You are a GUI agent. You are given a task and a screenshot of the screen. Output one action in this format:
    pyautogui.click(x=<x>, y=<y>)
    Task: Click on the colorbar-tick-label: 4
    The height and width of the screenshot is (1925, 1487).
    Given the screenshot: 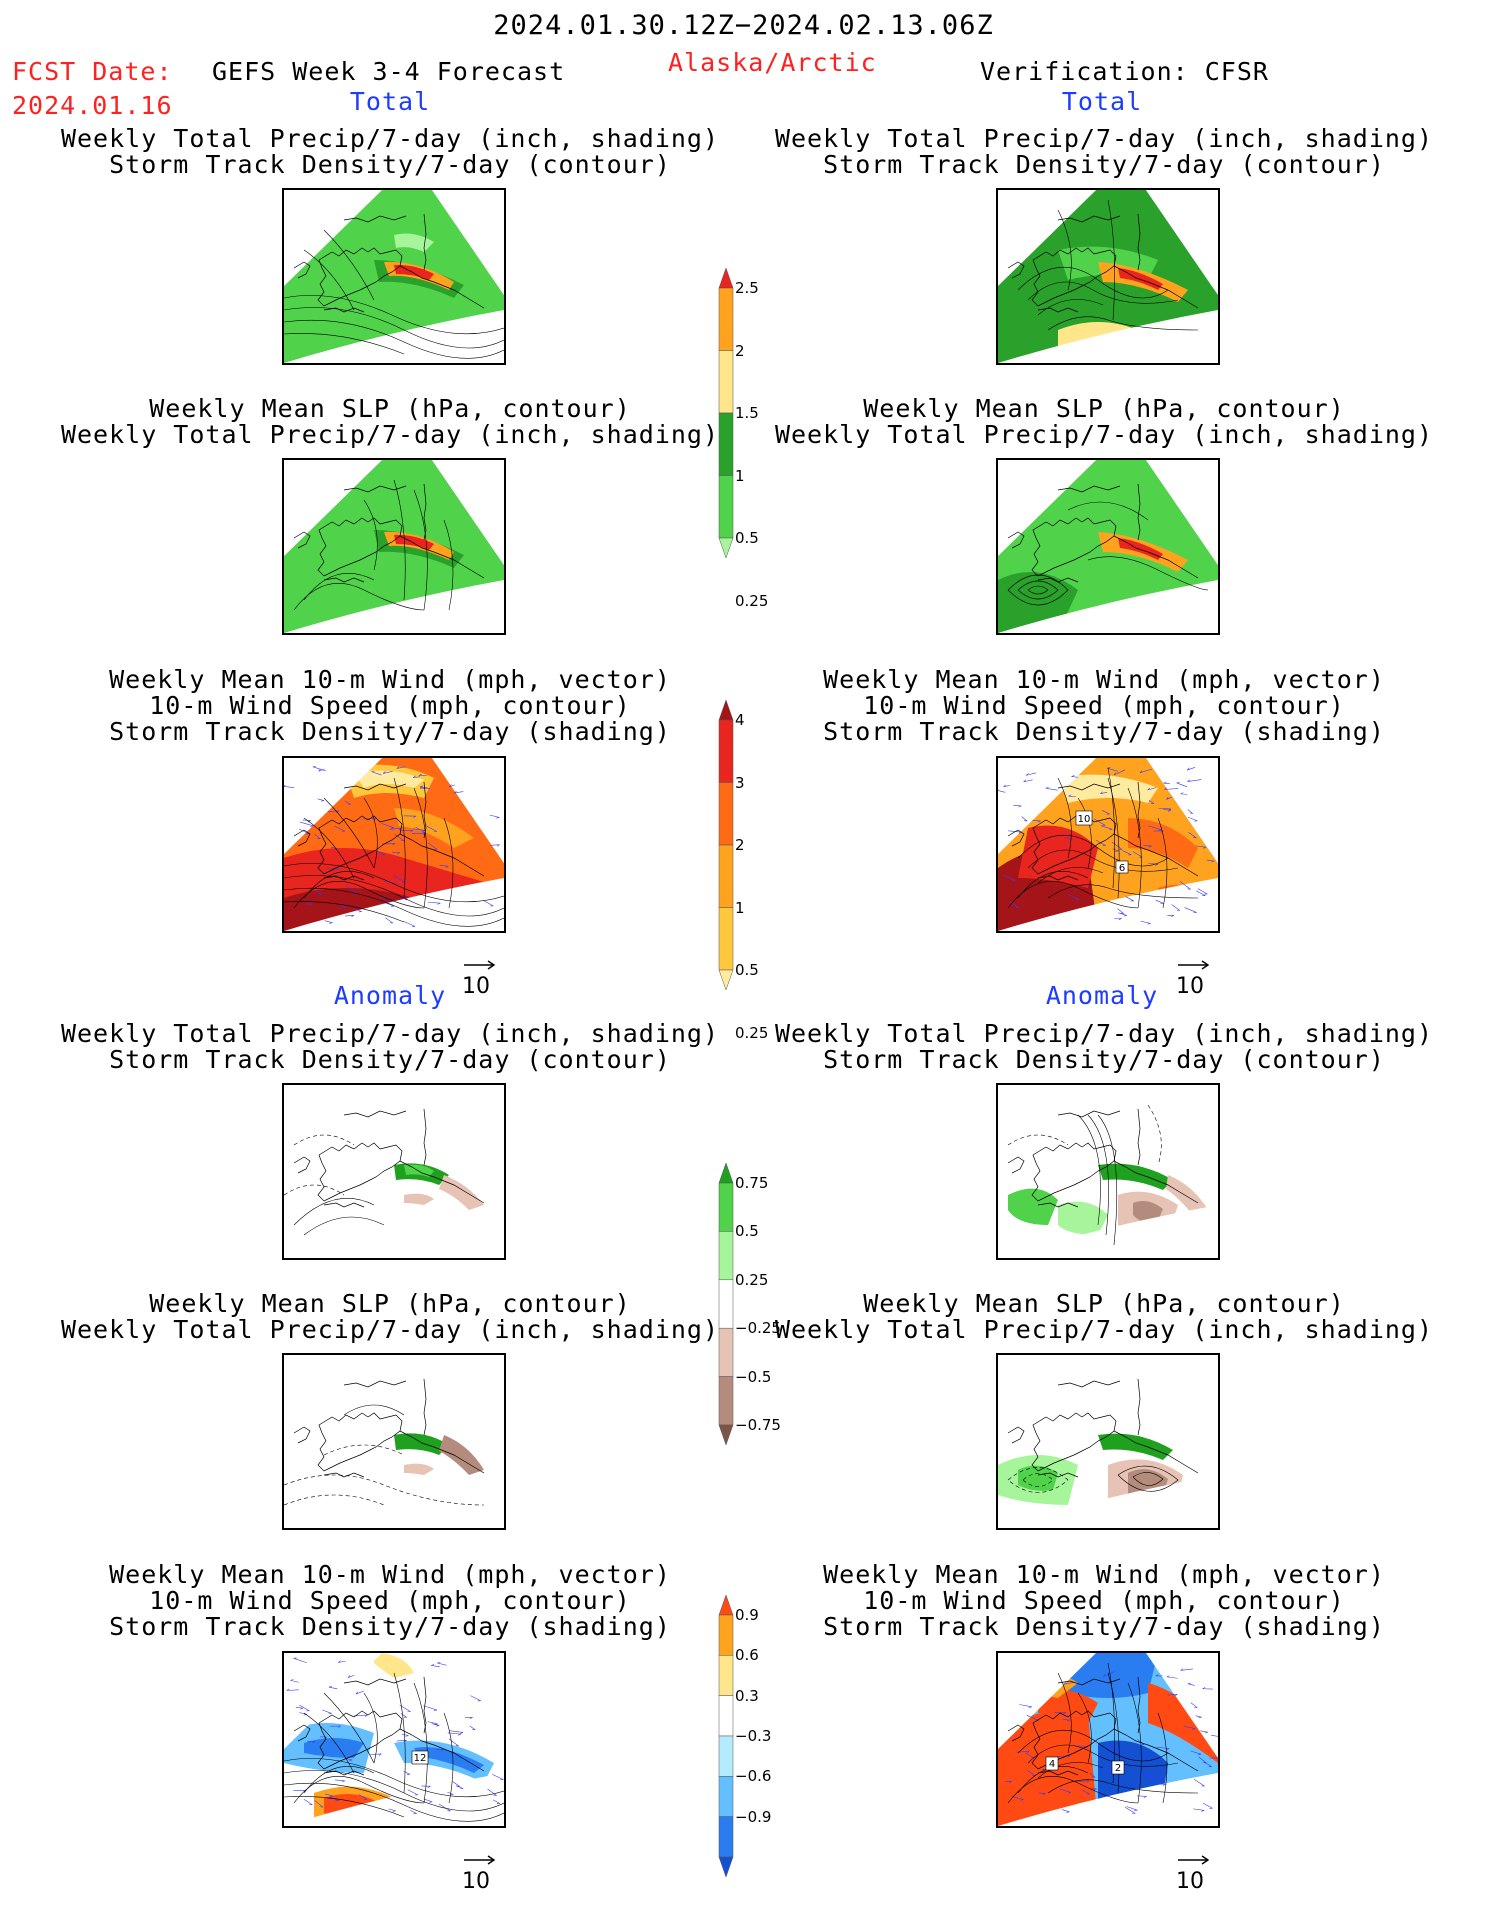 What is the action you would take?
    pyautogui.click(x=740, y=720)
    